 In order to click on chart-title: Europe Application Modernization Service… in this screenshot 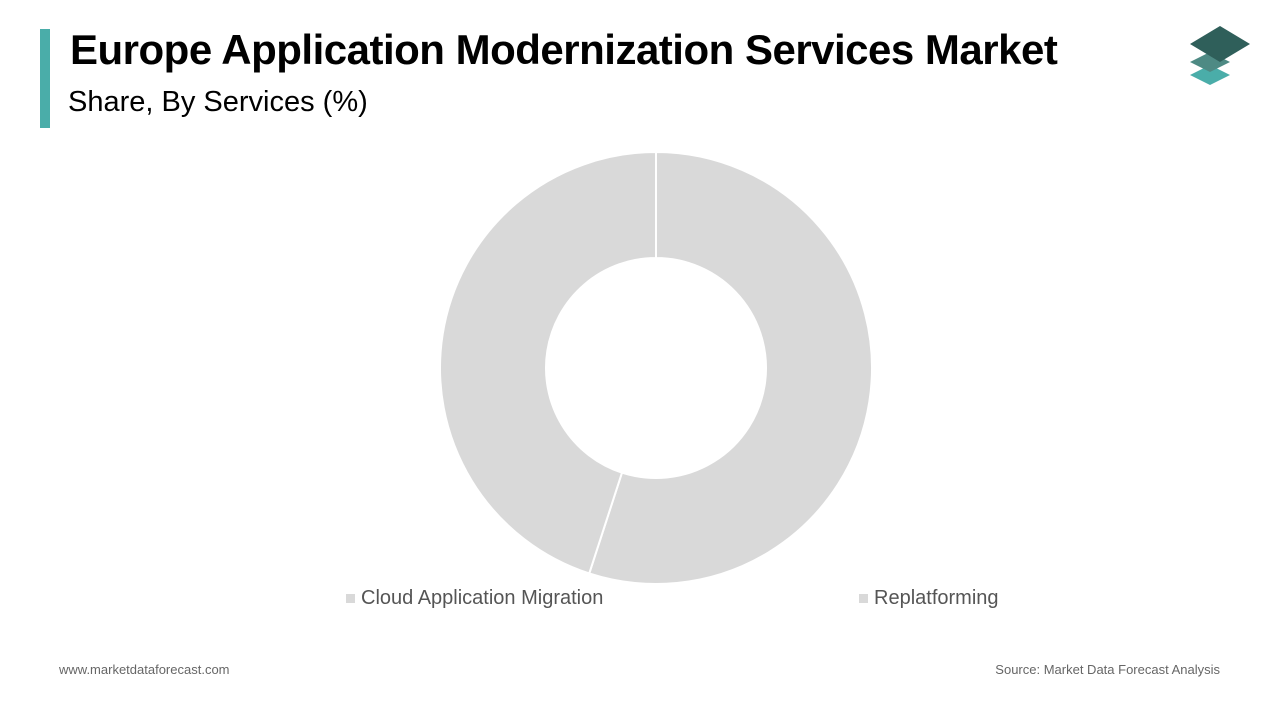, I will do `click(564, 49)`.